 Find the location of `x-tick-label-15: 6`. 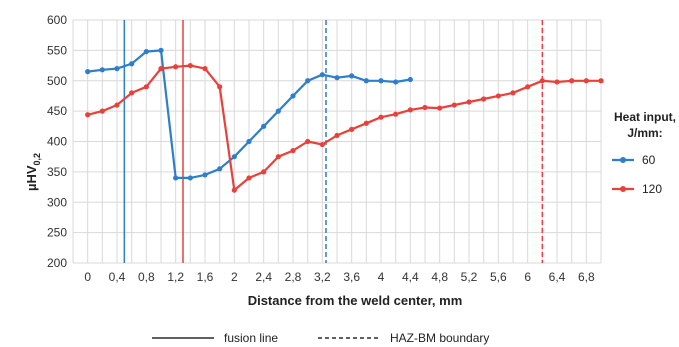

x-tick-label-15: 6 is located at coordinates (527, 277).